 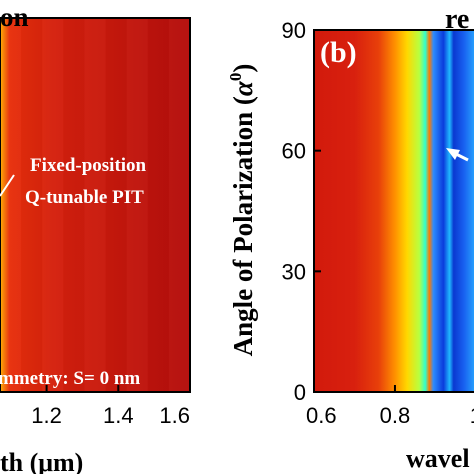 I want to click on left-x-axis-label: th (μm), so click(x=41, y=461).